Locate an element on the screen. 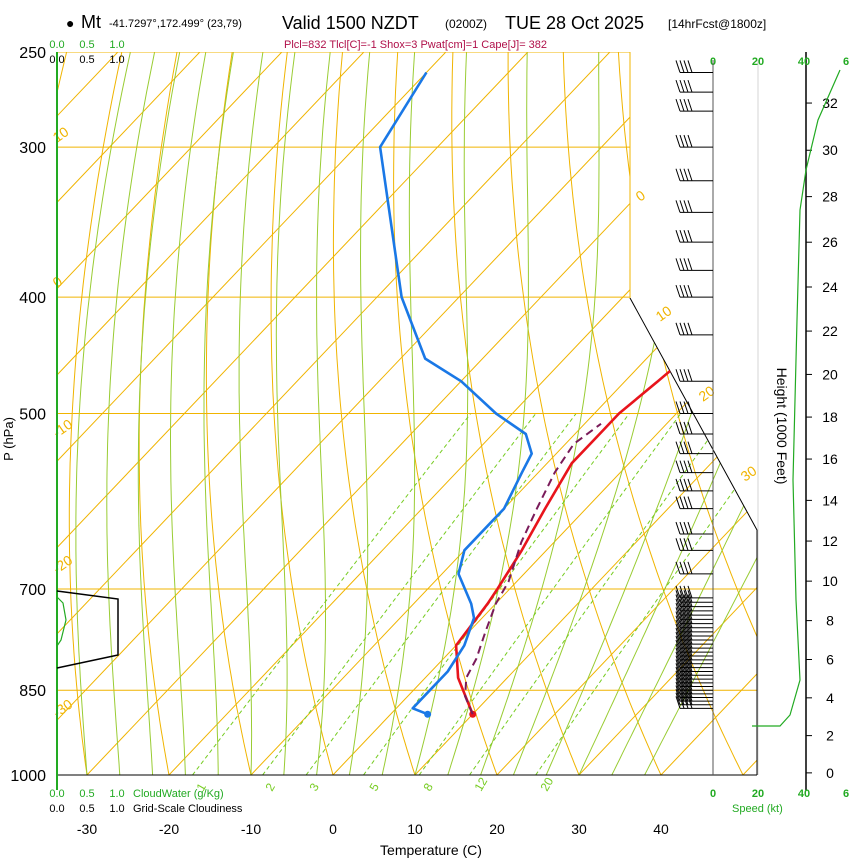 Image resolution: width=850 pixels, height=865 pixels. mixing-ratio-label: 2 is located at coordinates (270, 786).